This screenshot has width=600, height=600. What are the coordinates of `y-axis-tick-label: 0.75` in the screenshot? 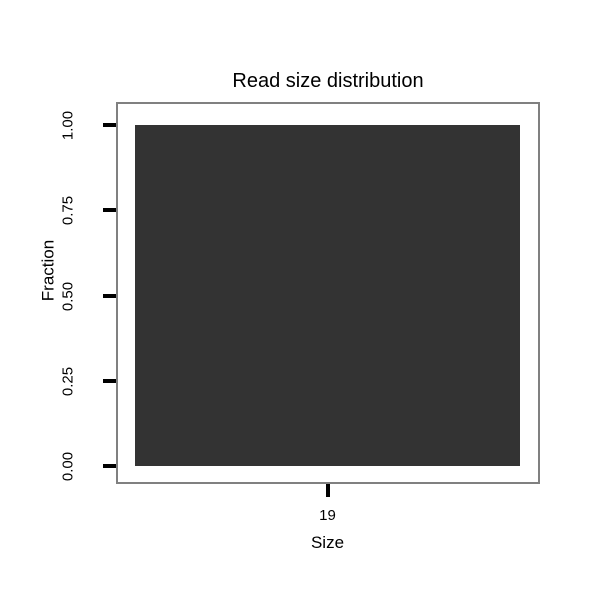 It's located at (68, 211).